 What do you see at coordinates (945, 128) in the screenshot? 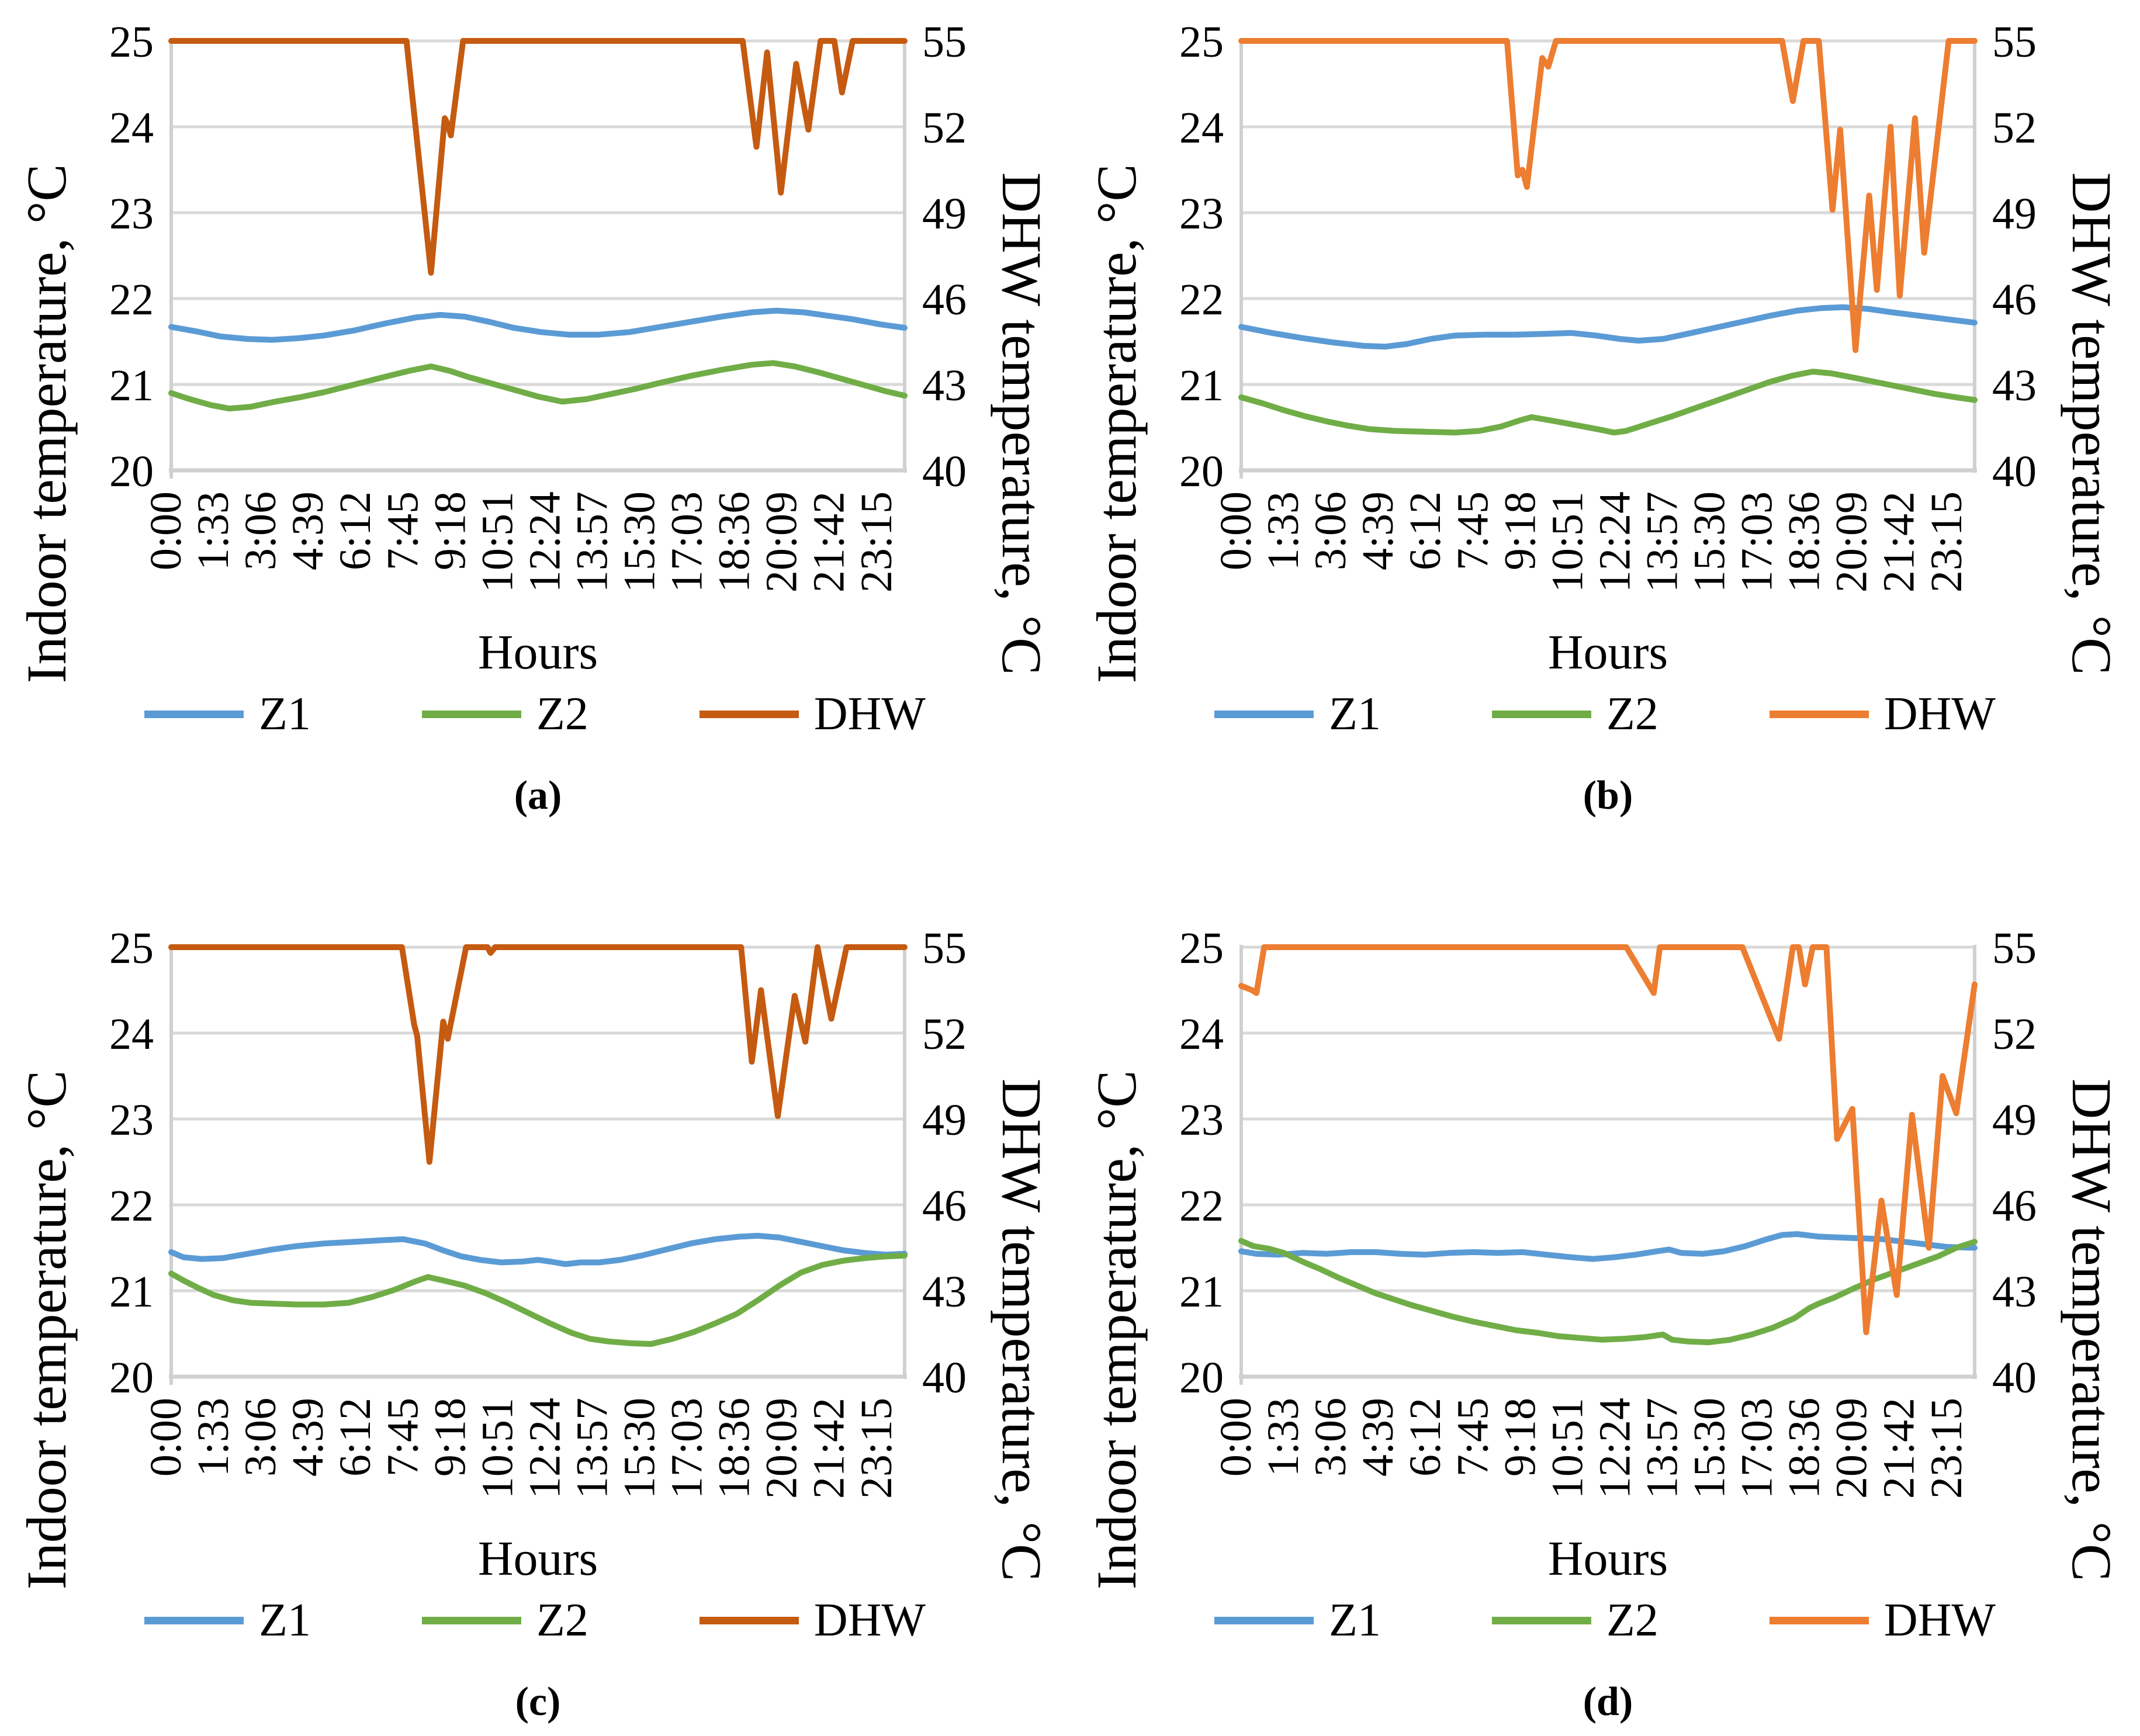
I see `y-right-tick-label: 52` at bounding box center [945, 128].